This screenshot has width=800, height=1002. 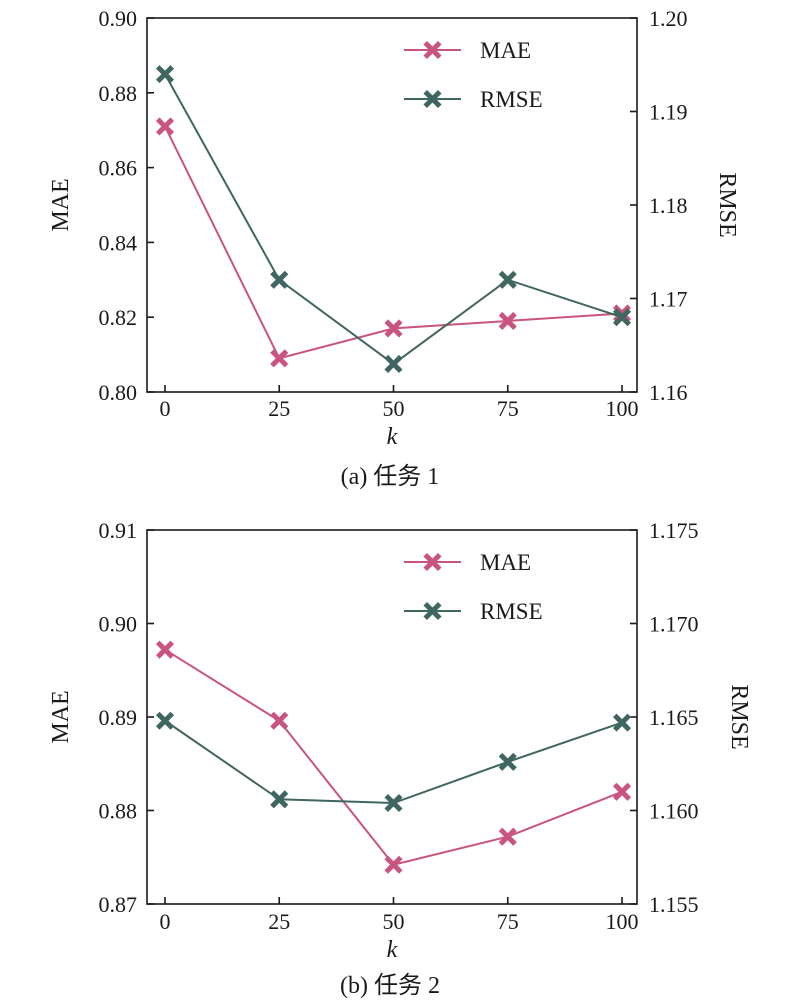 I want to click on right-y-tick-label: 1.19, so click(x=668, y=112).